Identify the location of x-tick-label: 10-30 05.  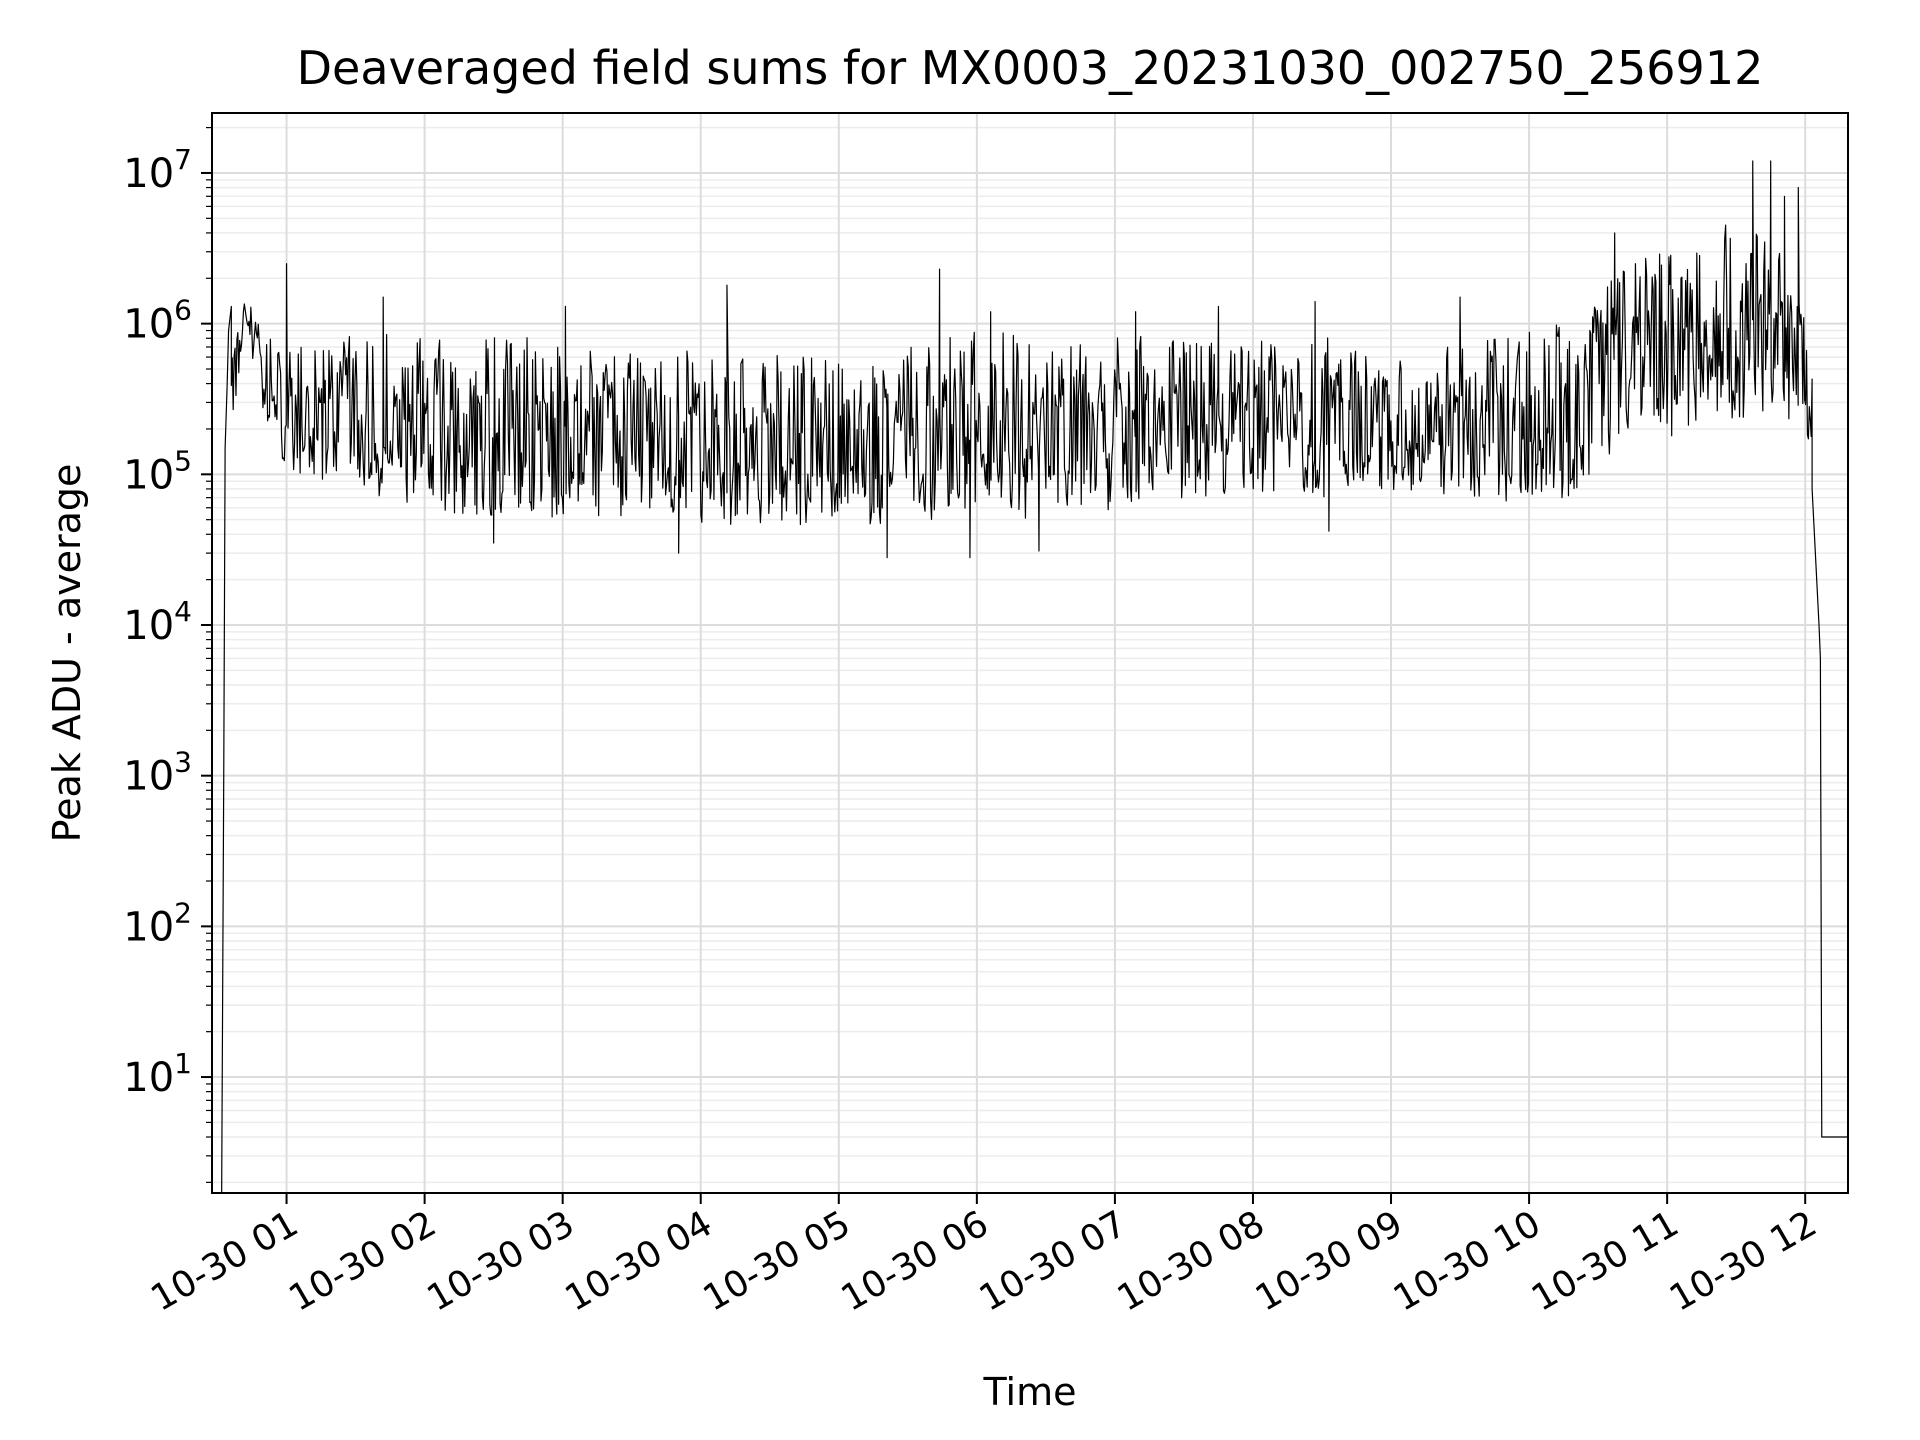
(777, 1261).